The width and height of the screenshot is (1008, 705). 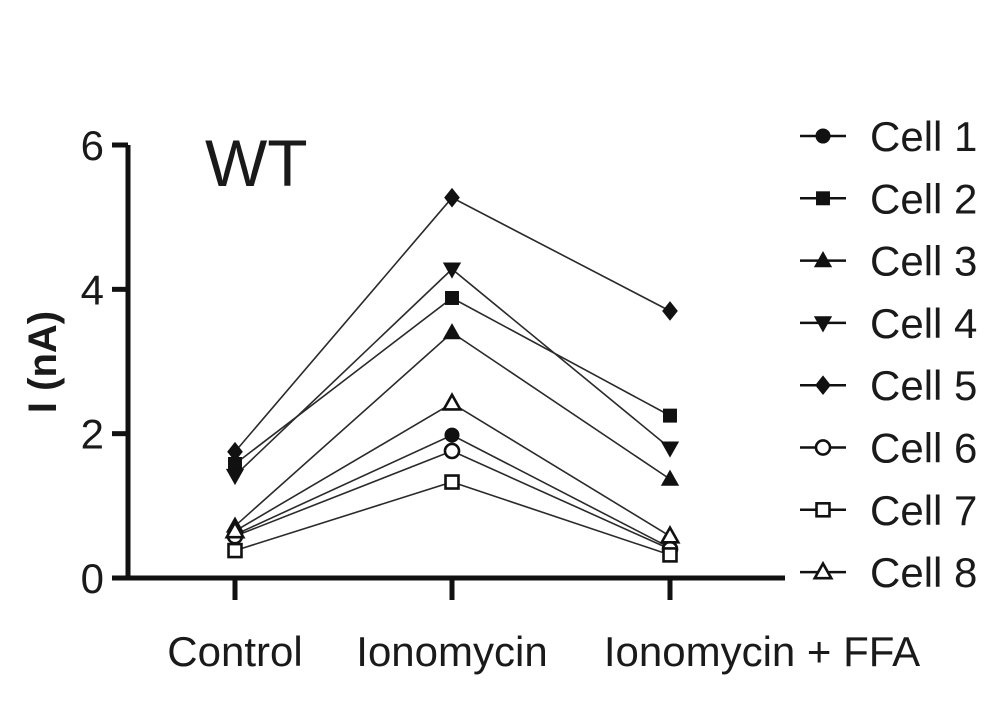 What do you see at coordinates (762, 651) in the screenshot?
I see `x-tick-label: Ionomycin + FFA` at bounding box center [762, 651].